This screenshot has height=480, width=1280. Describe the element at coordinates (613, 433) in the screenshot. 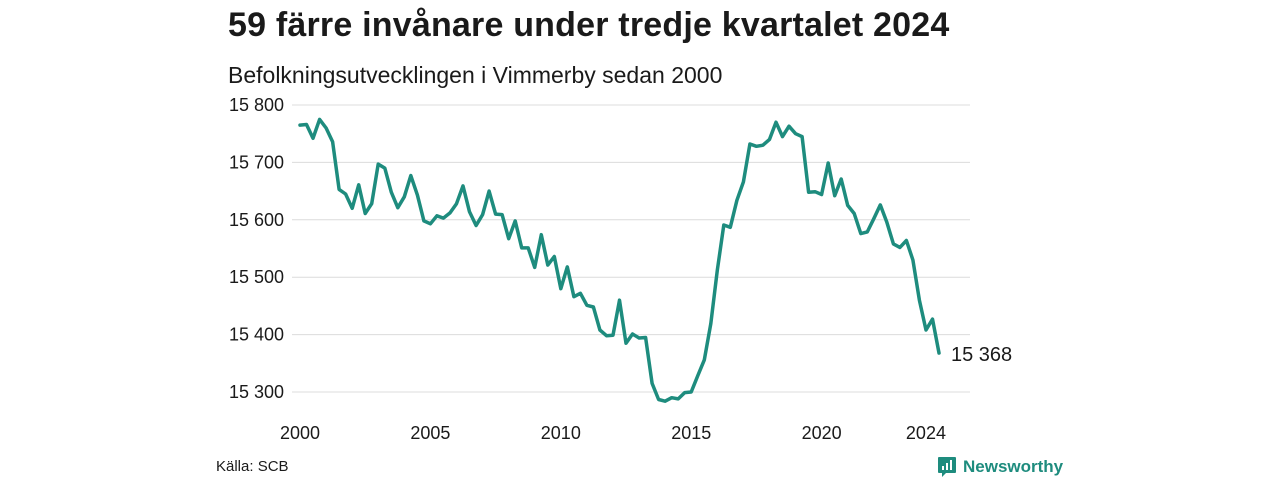

I see `x-axis-ticks: 2000 2005 2010 2015 2020 2024` at that location.